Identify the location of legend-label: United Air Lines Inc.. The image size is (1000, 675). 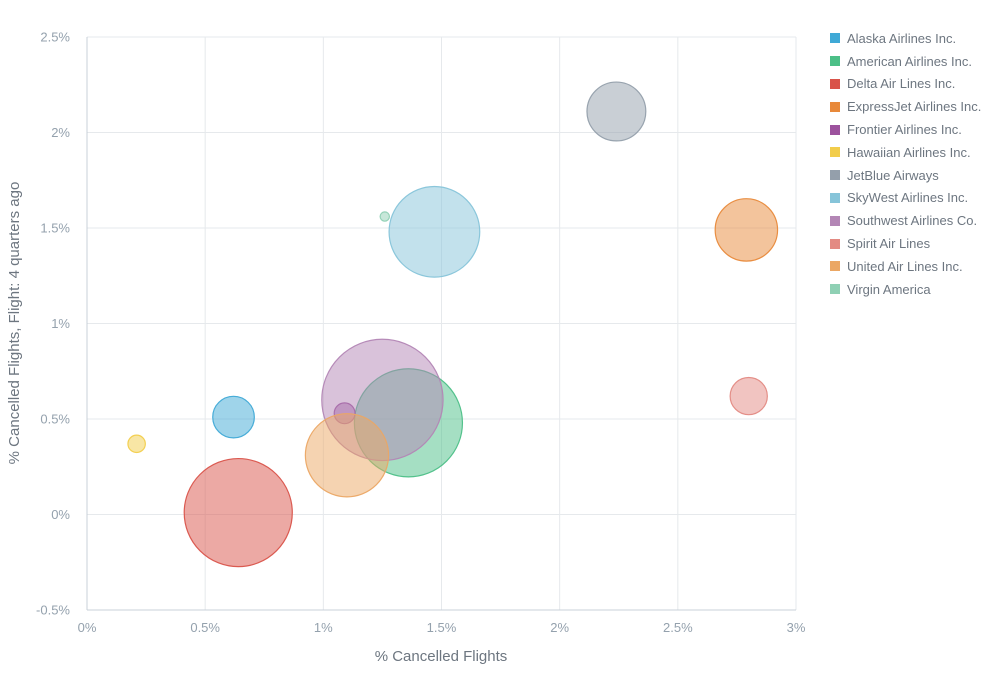
(905, 266).